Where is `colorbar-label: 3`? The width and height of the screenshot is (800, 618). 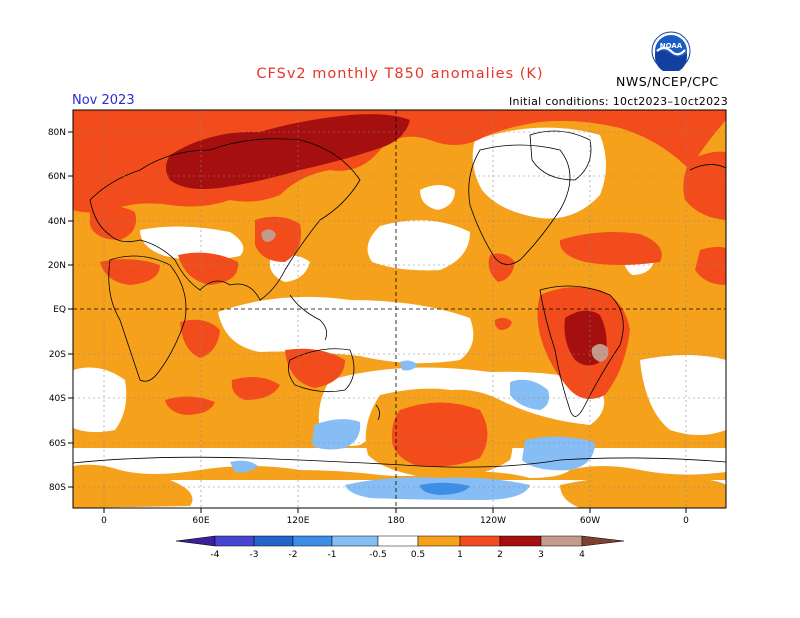
colorbar-label: 3 is located at coordinates (541, 555).